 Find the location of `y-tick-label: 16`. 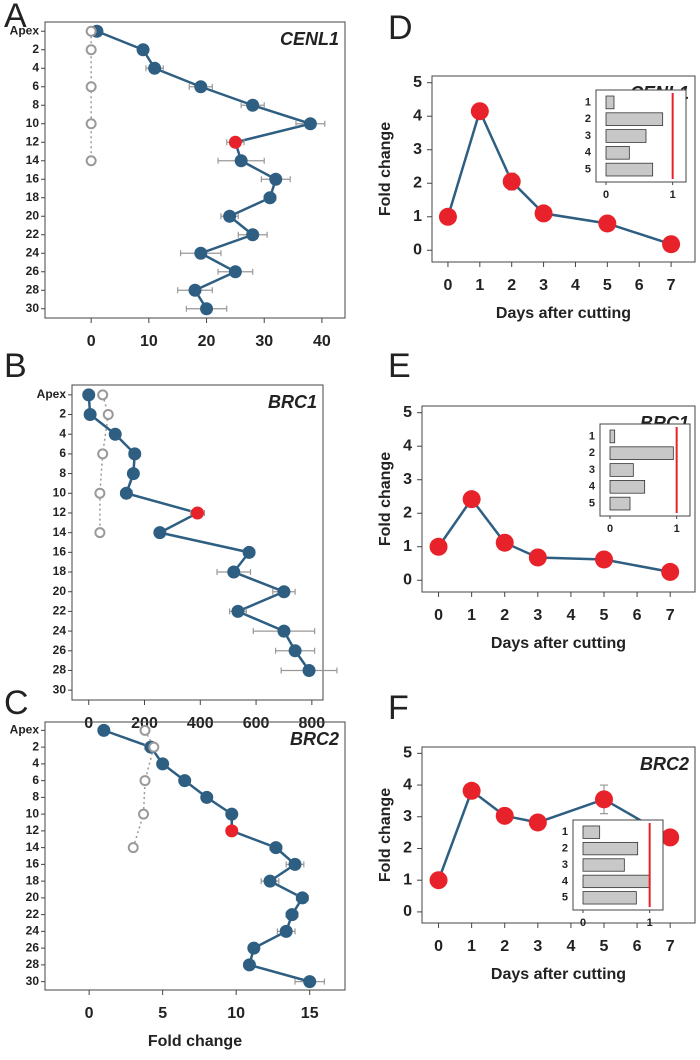

y-tick-label: 16 is located at coordinates (33, 178).